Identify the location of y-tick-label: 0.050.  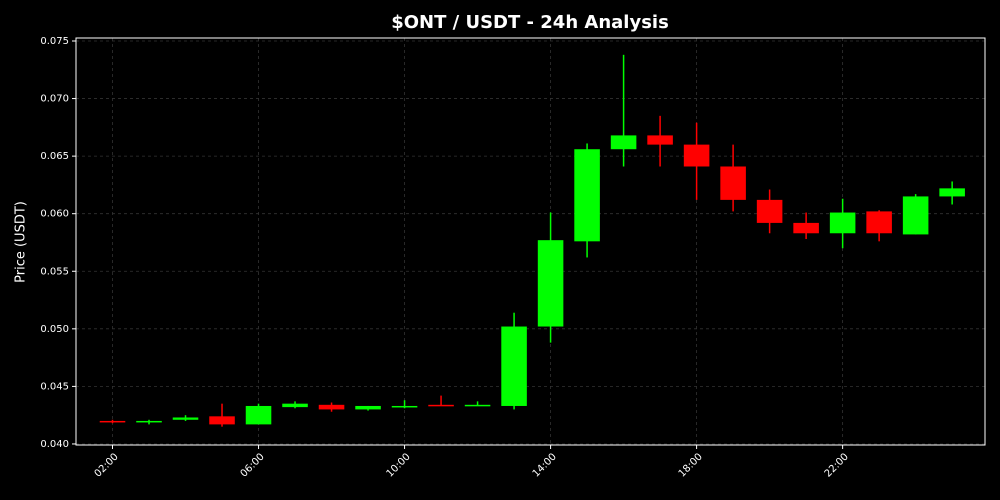
(54, 329).